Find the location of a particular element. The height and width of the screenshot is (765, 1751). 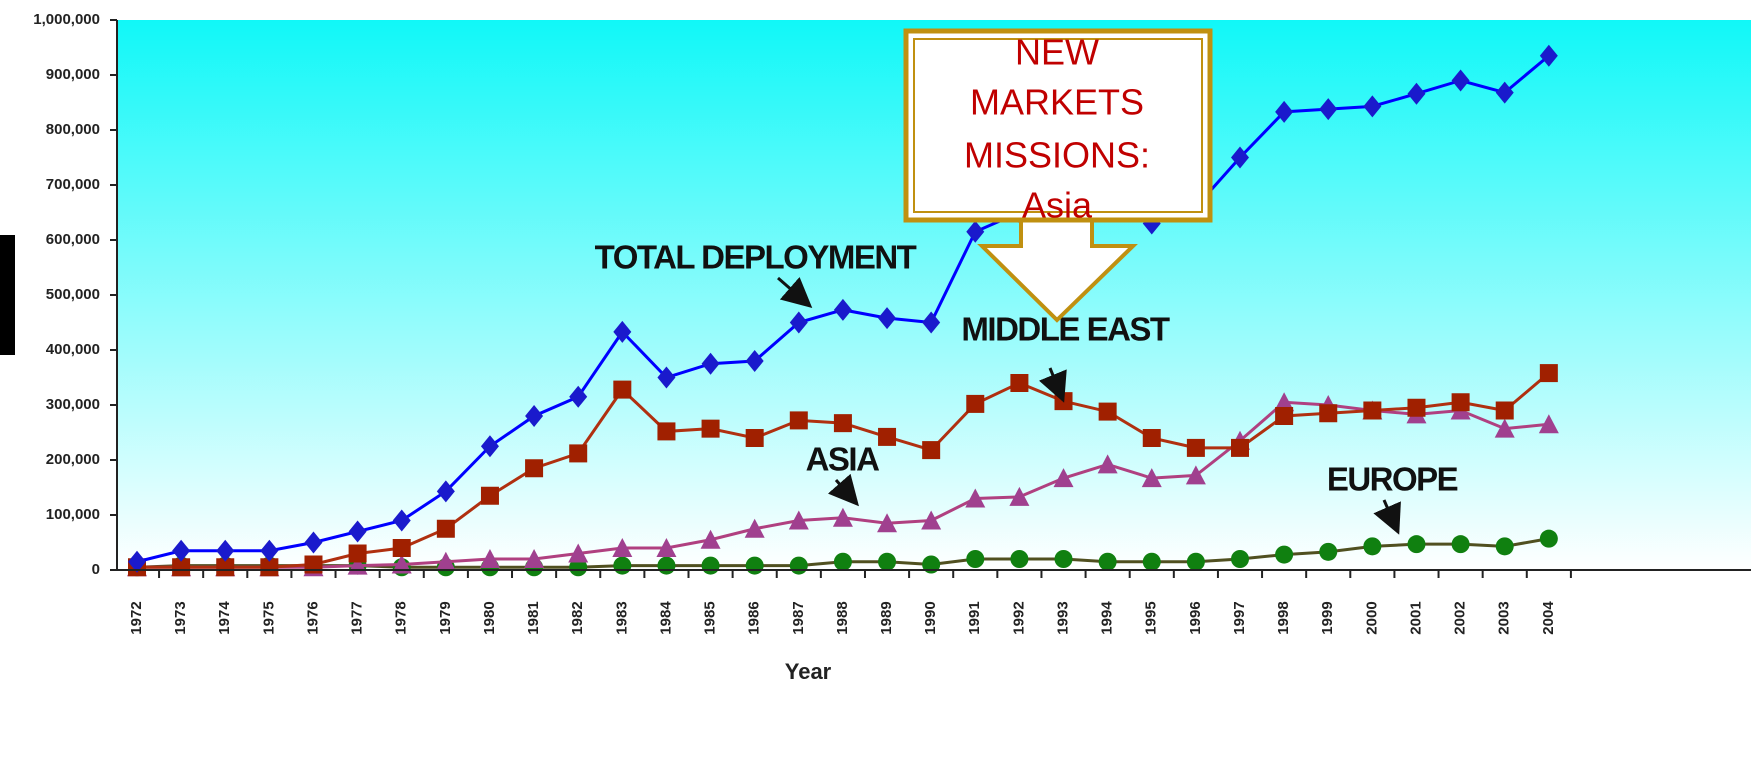

y-tick-label: 600,000 is located at coordinates (73, 239).